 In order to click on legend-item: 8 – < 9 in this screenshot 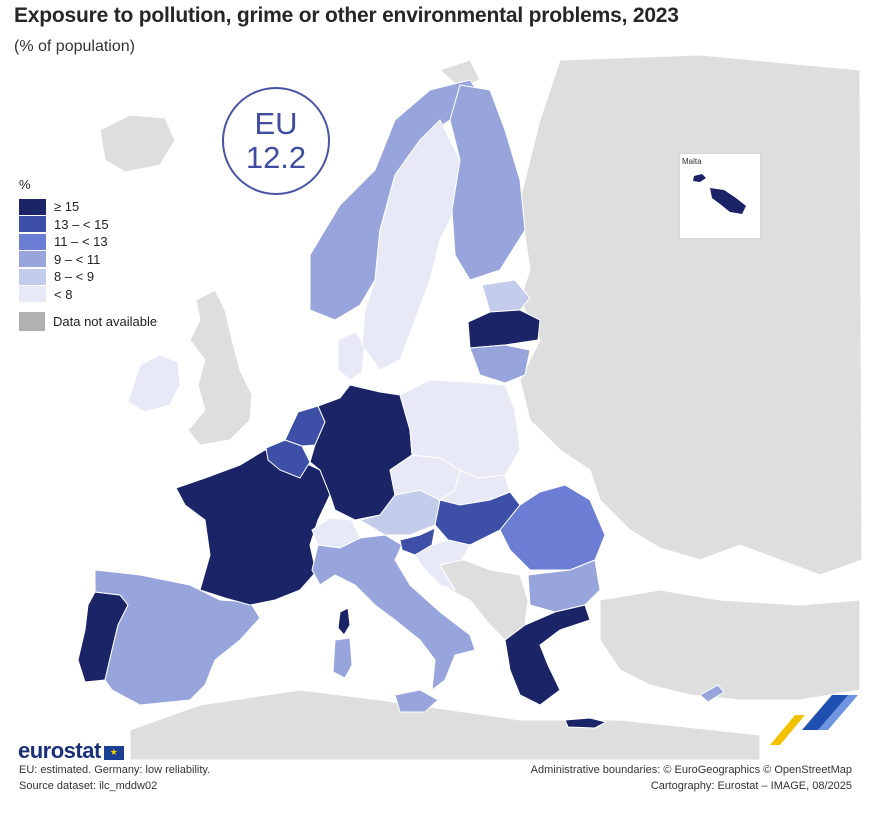, I will do `click(88, 277)`.